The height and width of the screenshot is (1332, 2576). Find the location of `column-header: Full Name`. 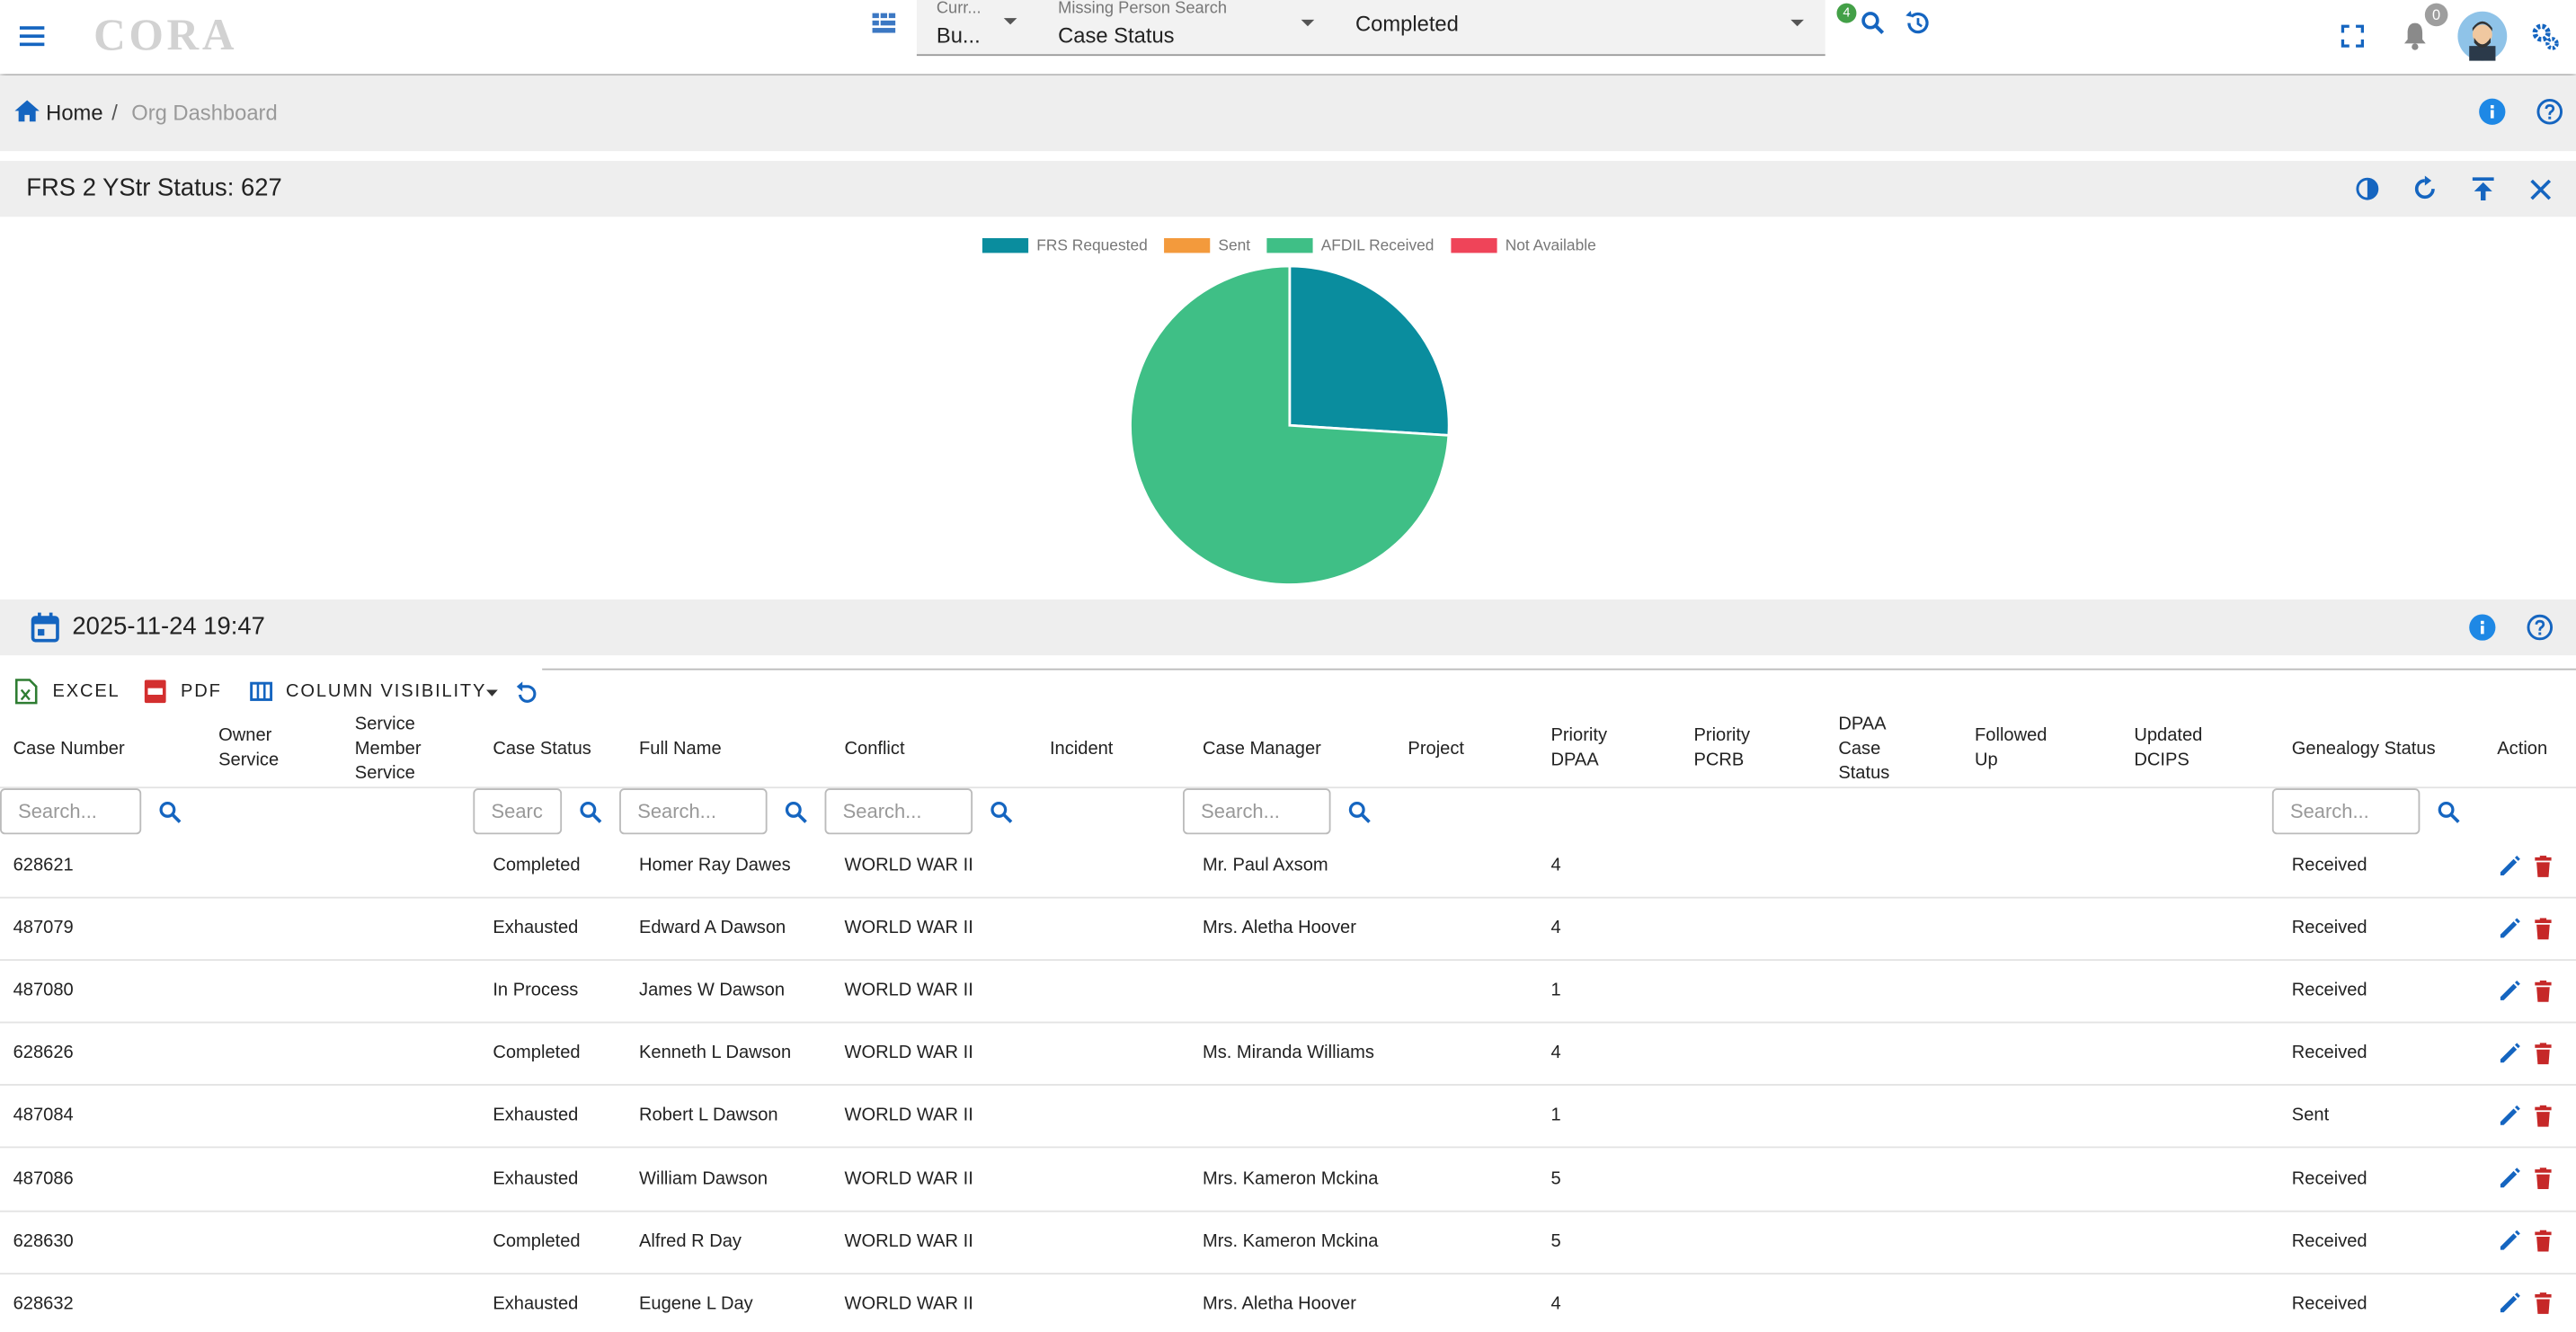

column-header: Full Name is located at coordinates (680, 748).